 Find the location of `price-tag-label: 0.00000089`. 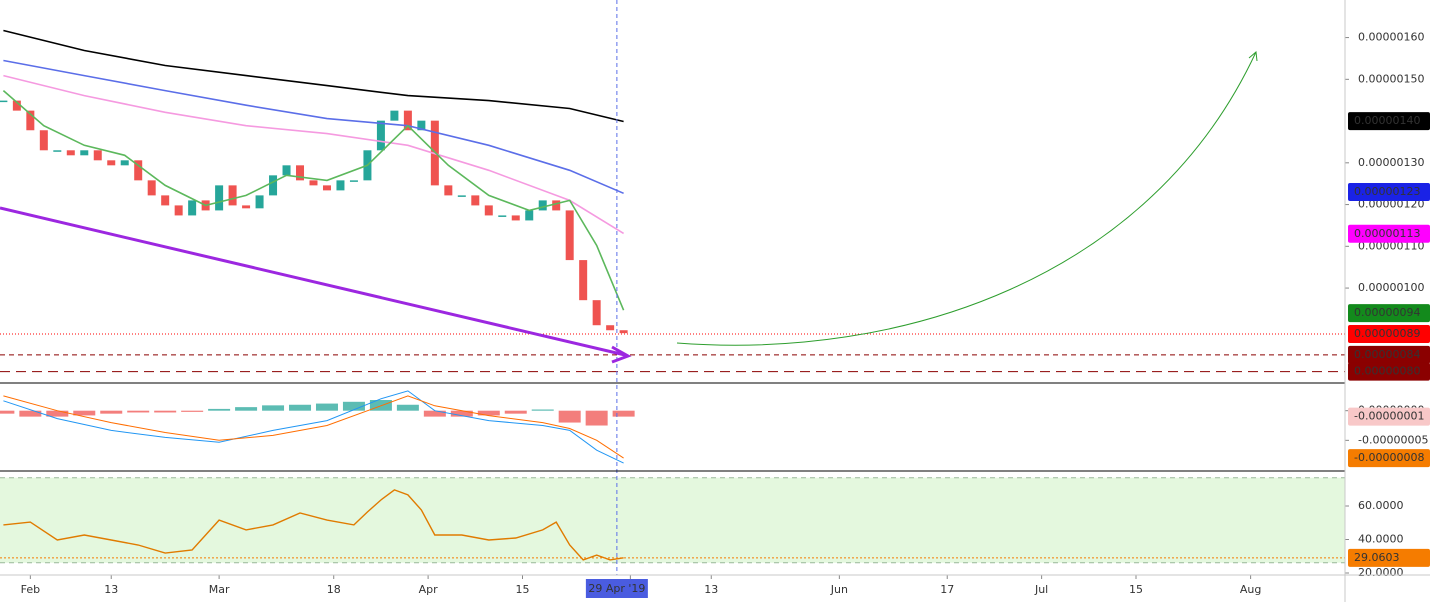

price-tag-label: 0.00000089 is located at coordinates (1387, 333).